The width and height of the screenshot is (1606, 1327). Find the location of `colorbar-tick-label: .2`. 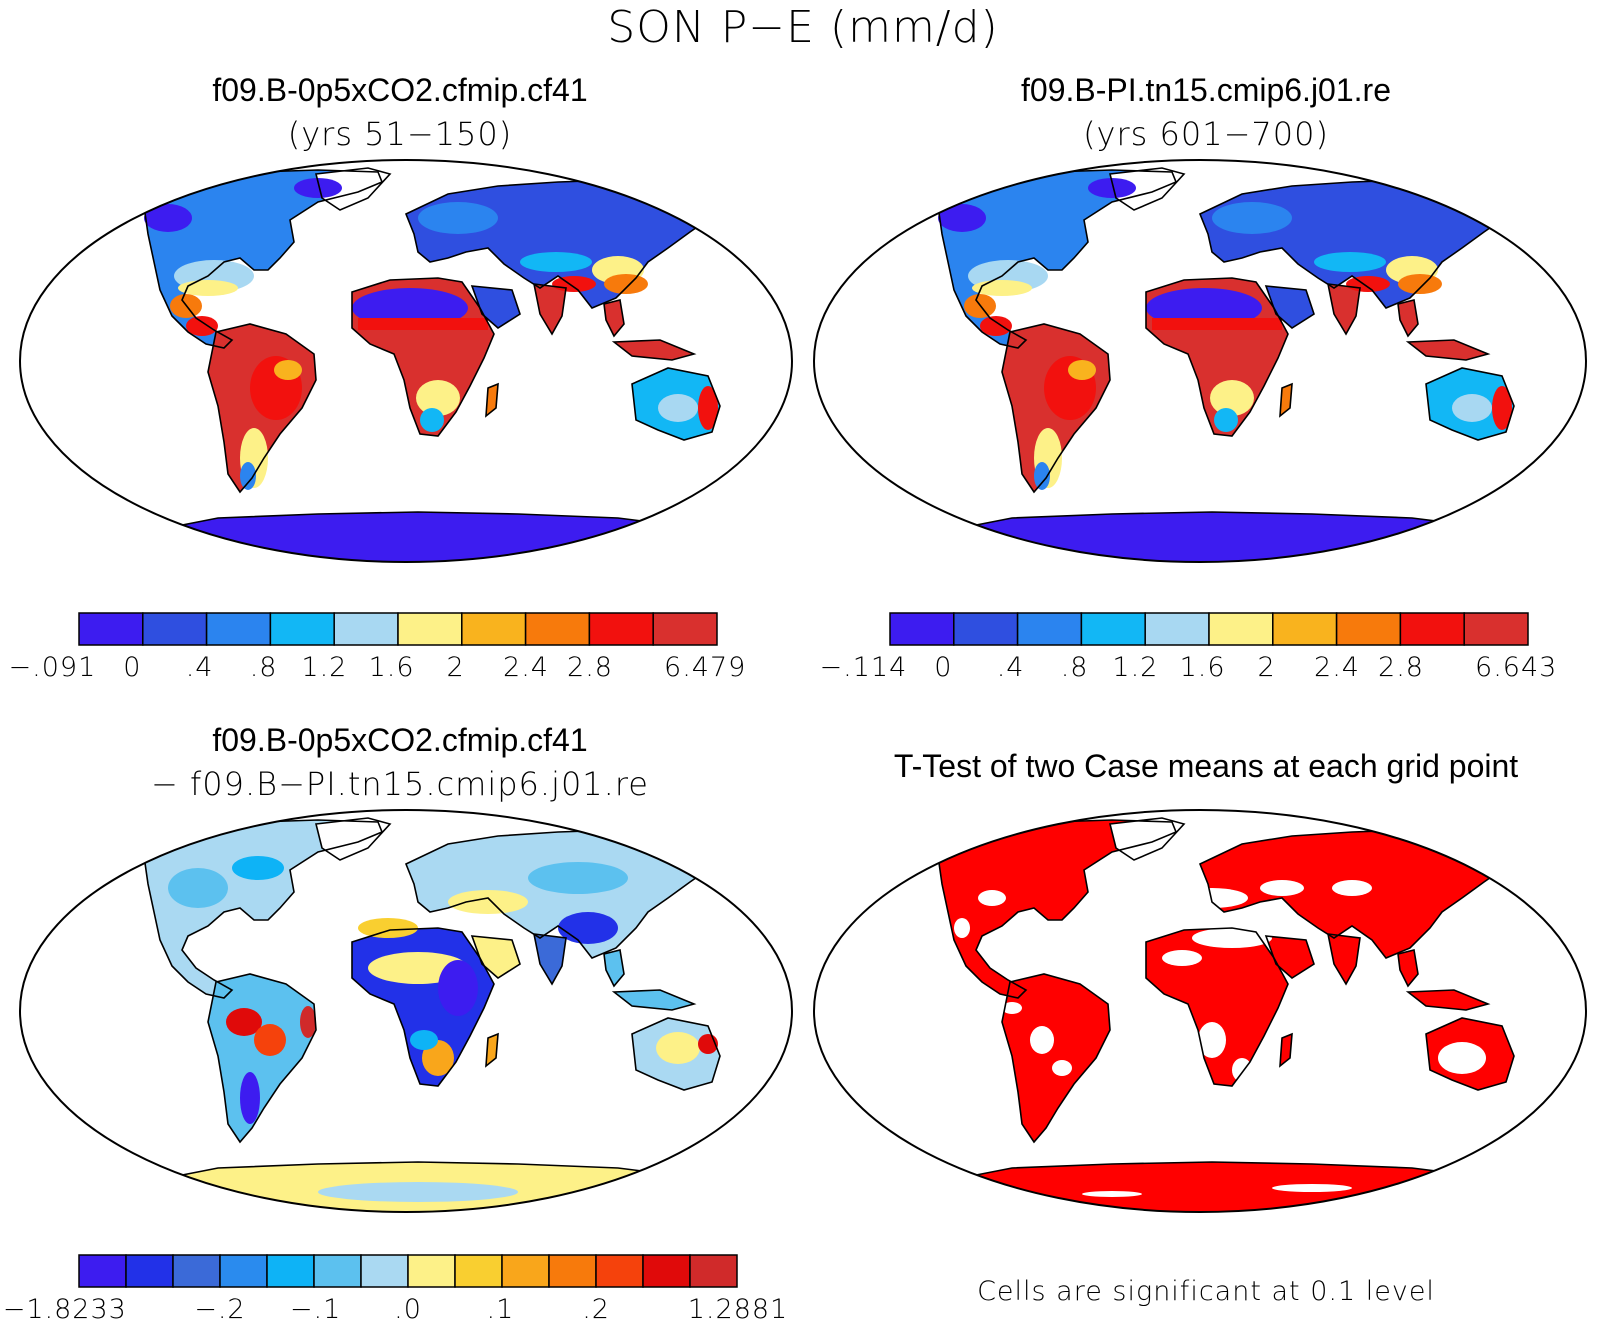

colorbar-tick-label: .2 is located at coordinates (596, 1309).